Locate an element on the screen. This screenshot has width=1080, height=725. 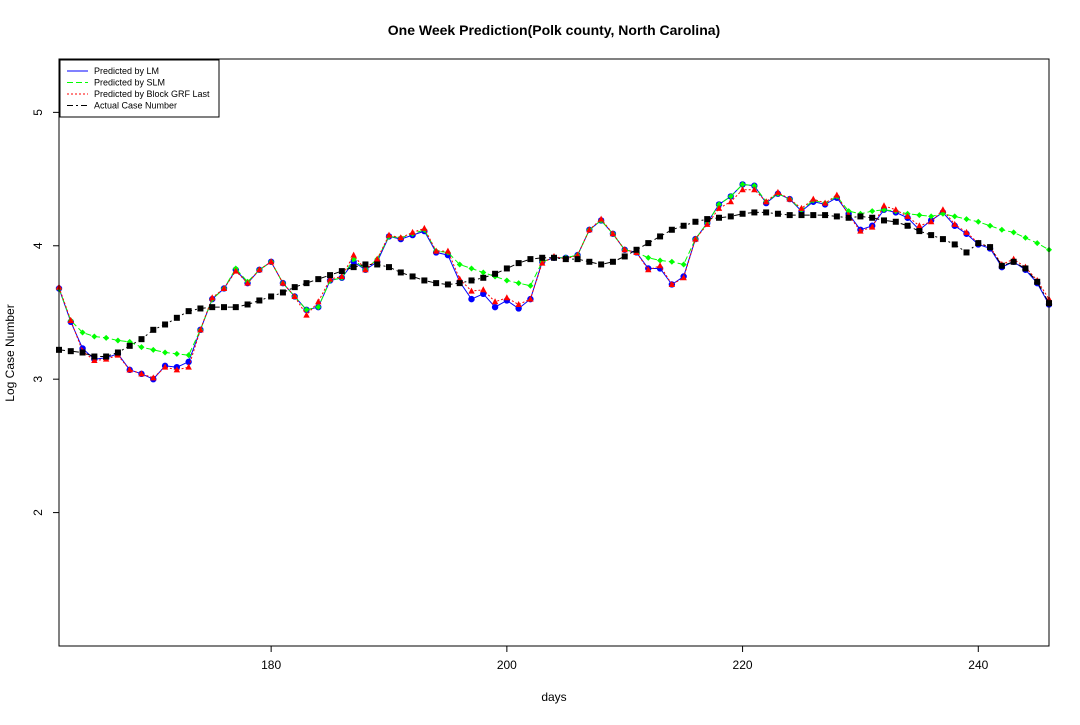
x-tick-label: 200 is located at coordinates (507, 665).